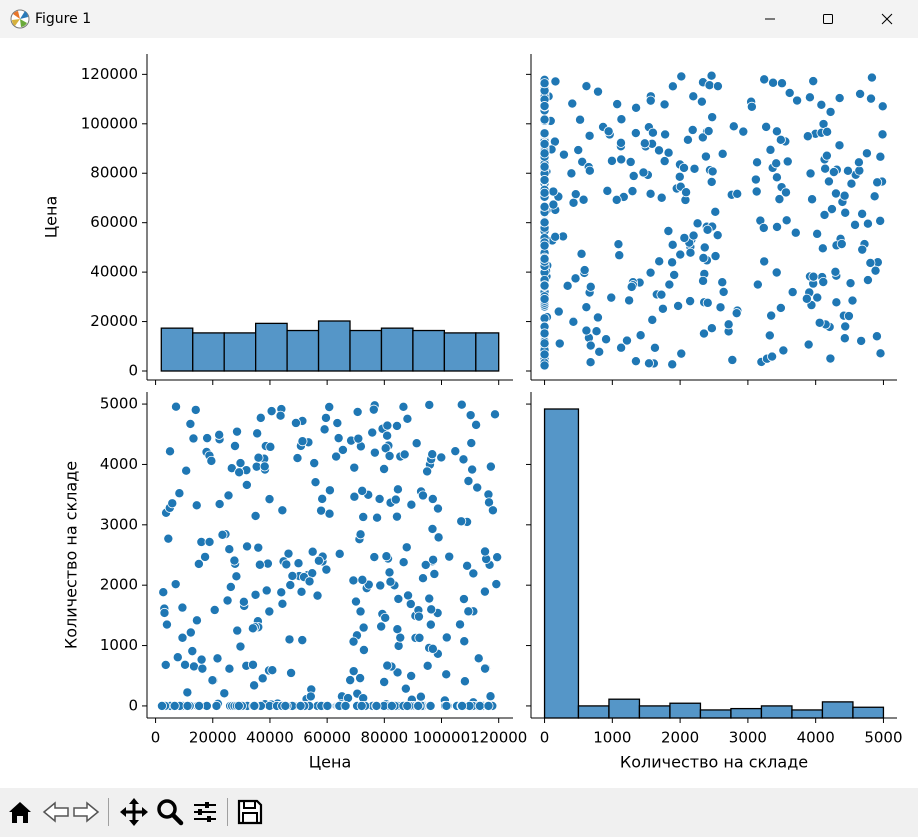 The width and height of the screenshot is (918, 837). What do you see at coordinates (887, 19) in the screenshot?
I see `close-button` at bounding box center [887, 19].